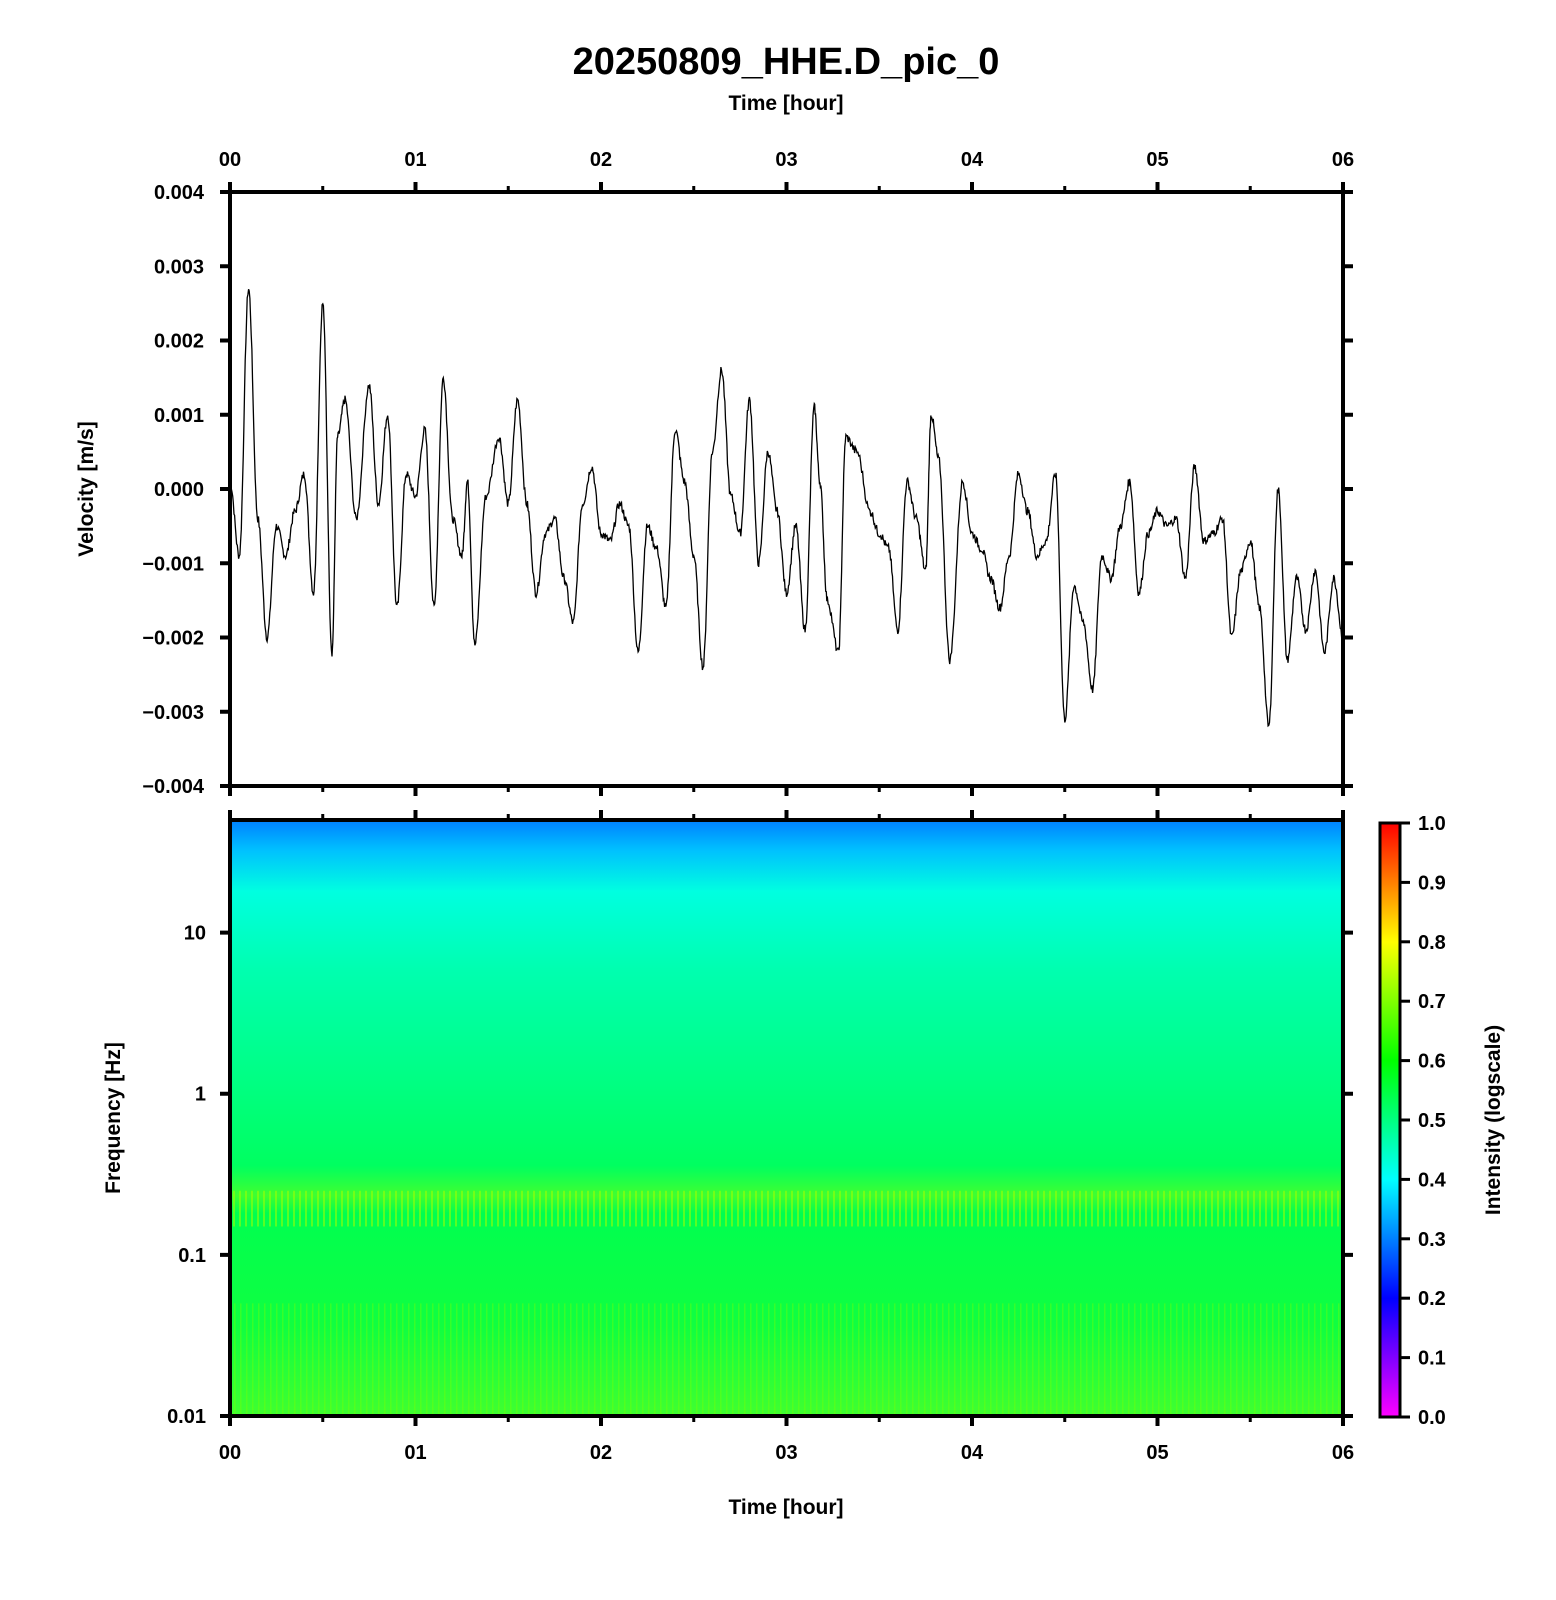 The height and width of the screenshot is (1600, 1556). What do you see at coordinates (179, 267) in the screenshot?
I see `y-tick-label: 0.003` at bounding box center [179, 267].